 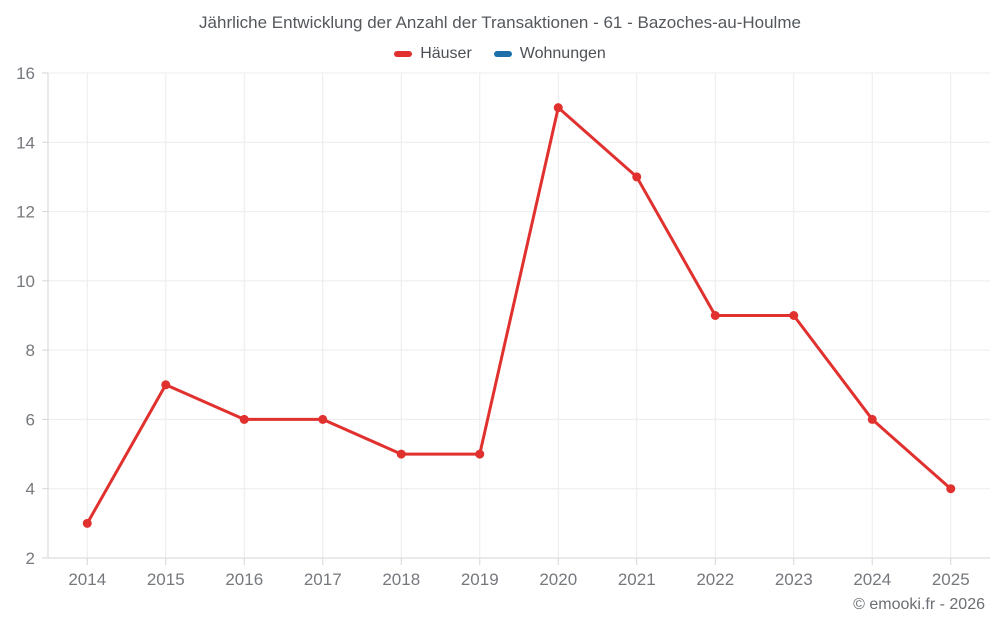 I want to click on x-axis-label: 2022, so click(x=715, y=579).